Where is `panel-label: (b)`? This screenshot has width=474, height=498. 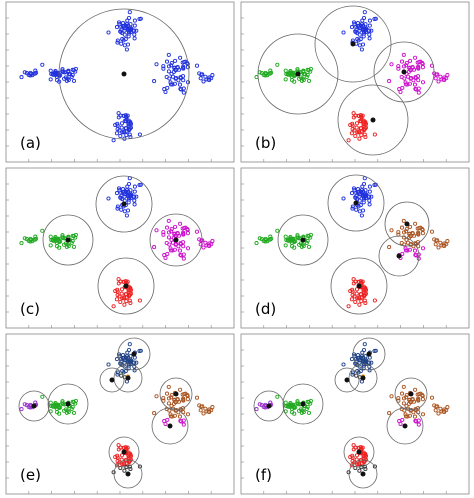
panel-label: (b) is located at coordinates (265, 143).